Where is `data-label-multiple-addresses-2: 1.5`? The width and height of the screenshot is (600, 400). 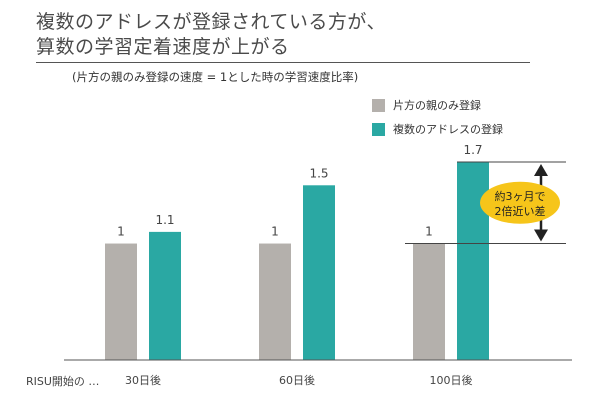 data-label-multiple-addresses-2: 1.5 is located at coordinates (318, 173).